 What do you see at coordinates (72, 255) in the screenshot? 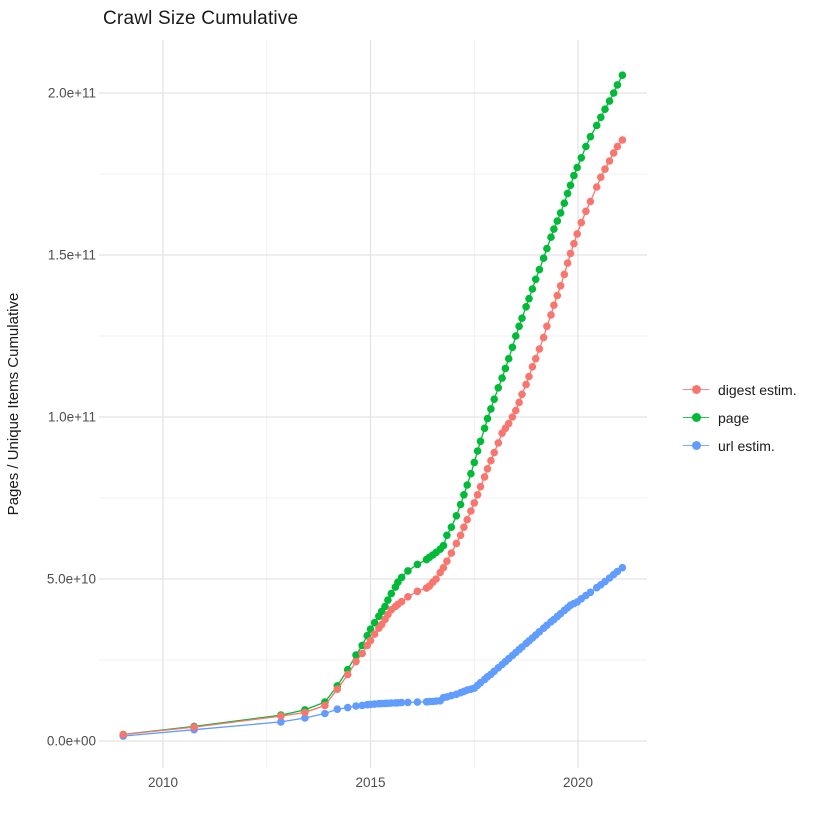
I see `y-axis-tick-label: 1.5e+11` at bounding box center [72, 255].